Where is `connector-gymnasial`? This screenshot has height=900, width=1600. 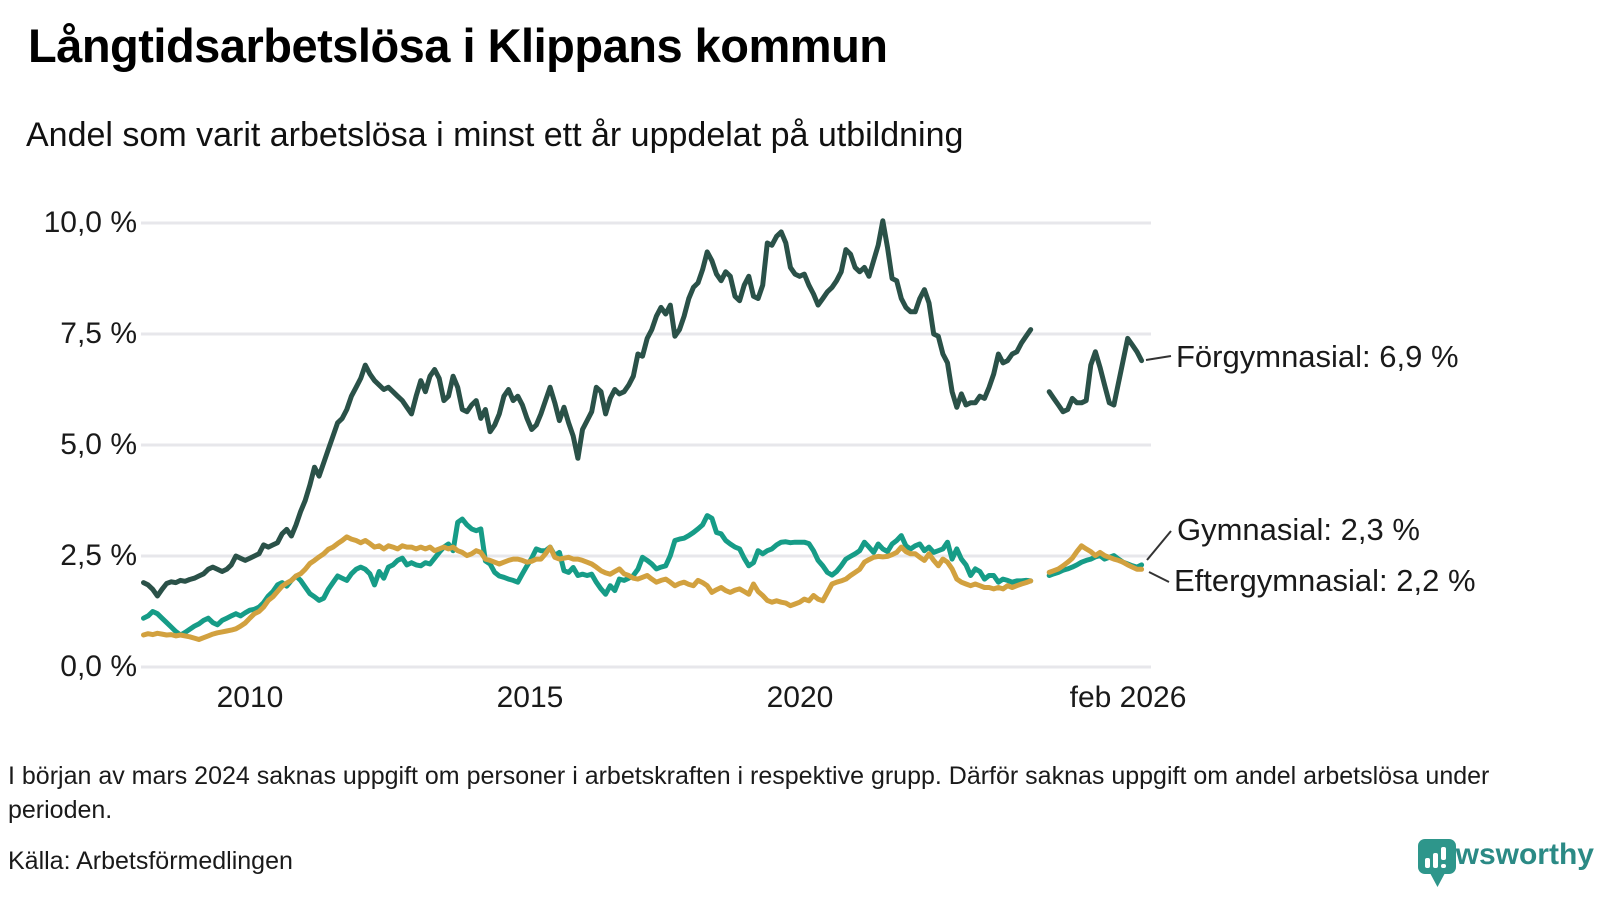
connector-gymnasial is located at coordinates (1159, 545).